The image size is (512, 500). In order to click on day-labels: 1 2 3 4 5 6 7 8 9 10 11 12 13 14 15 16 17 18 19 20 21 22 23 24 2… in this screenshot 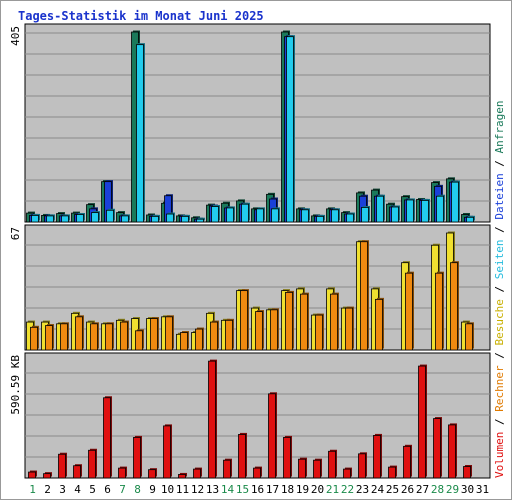, I will do `click(259, 489)`.